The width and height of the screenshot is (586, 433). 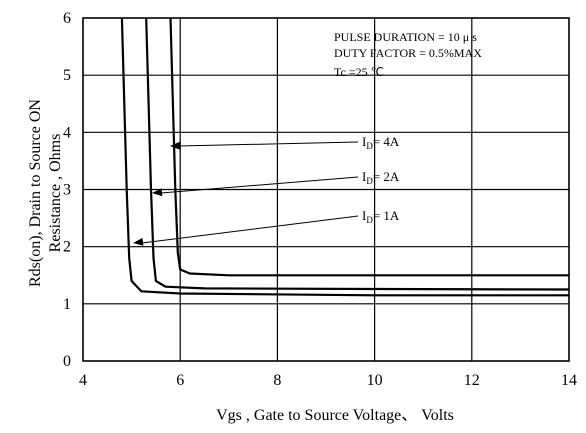 What do you see at coordinates (405, 37) in the screenshot?
I see `annotation-pulse-duration: PULSE DURATION = 10 μ s` at bounding box center [405, 37].